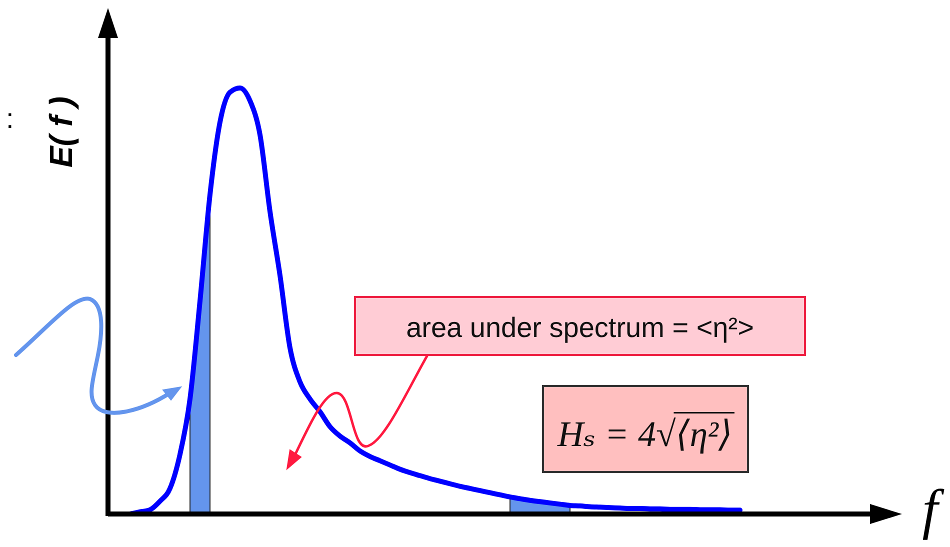  Describe the element at coordinates (644, 434) in the screenshot. I see `annotation: Hₛ = 4√⟨η²⟩` at that location.